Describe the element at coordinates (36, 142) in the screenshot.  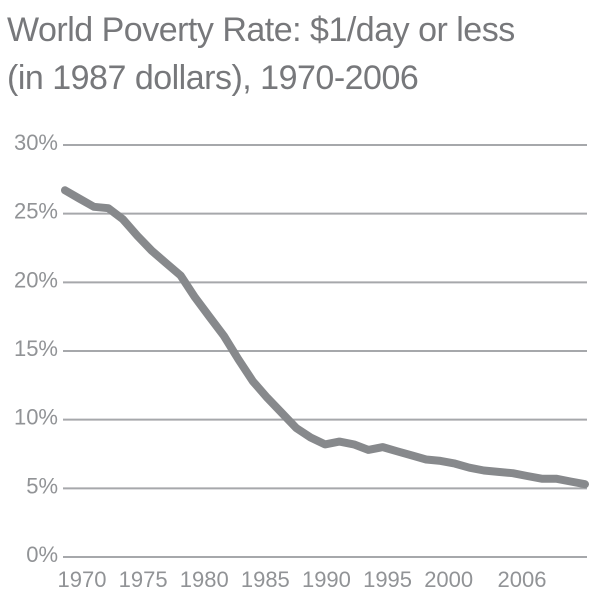
I see `y-axis-tick-label: 30%` at that location.